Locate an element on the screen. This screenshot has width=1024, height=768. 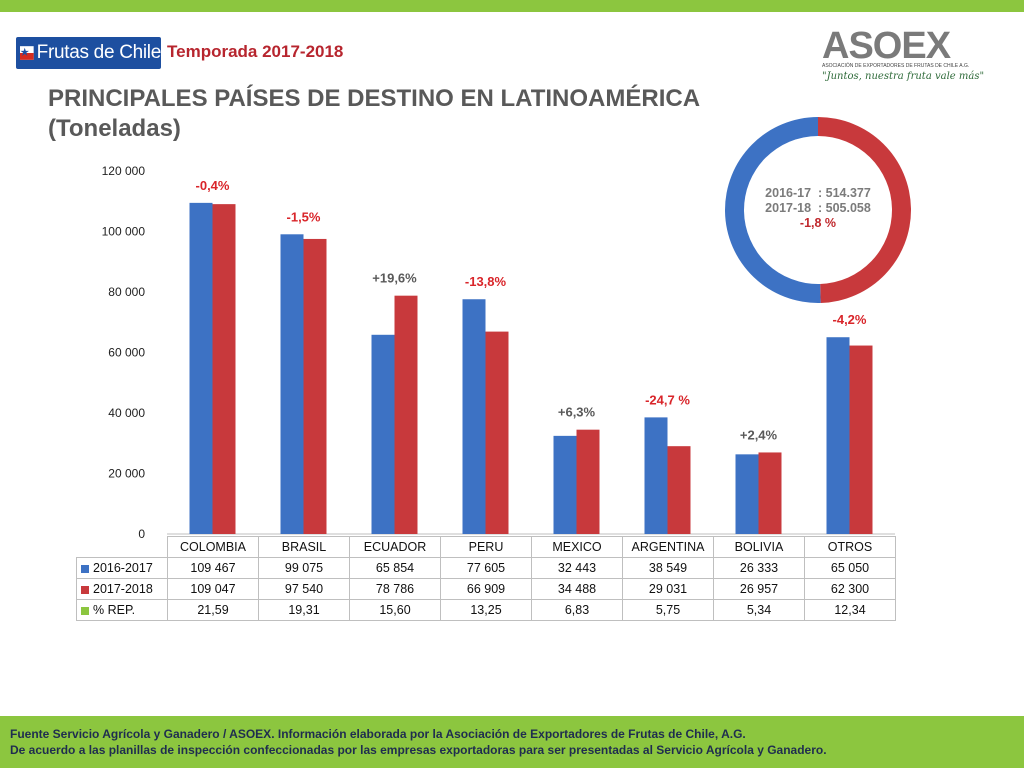
total-donut-chart is located at coordinates (818, 209).